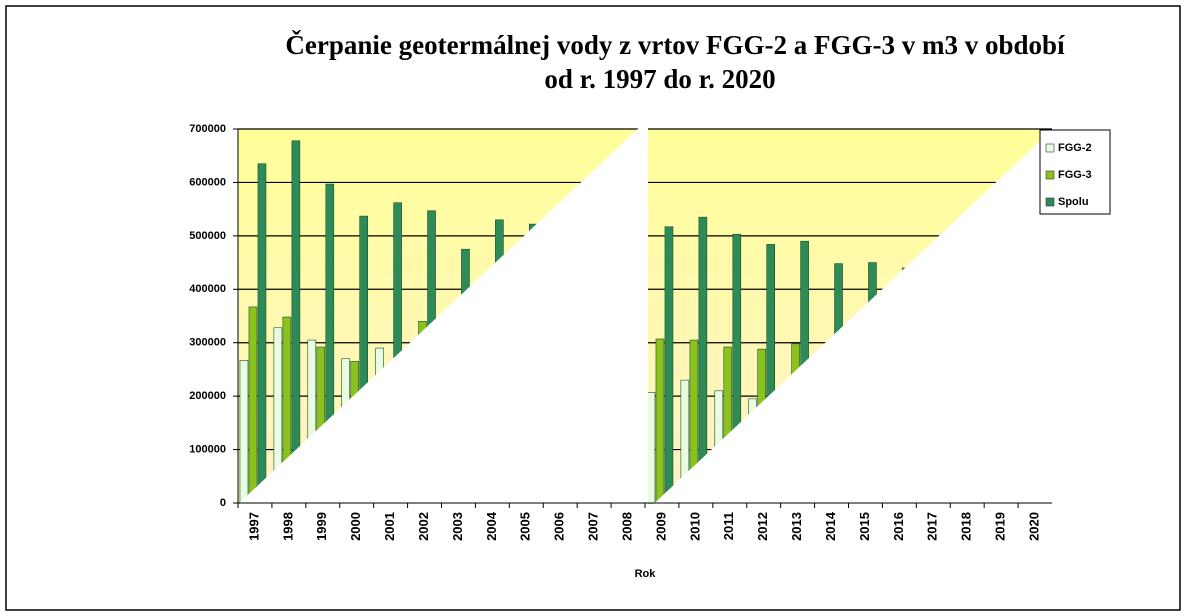  Describe the element at coordinates (389, 526) in the screenshot. I see `x-tick-label: 2001` at that location.